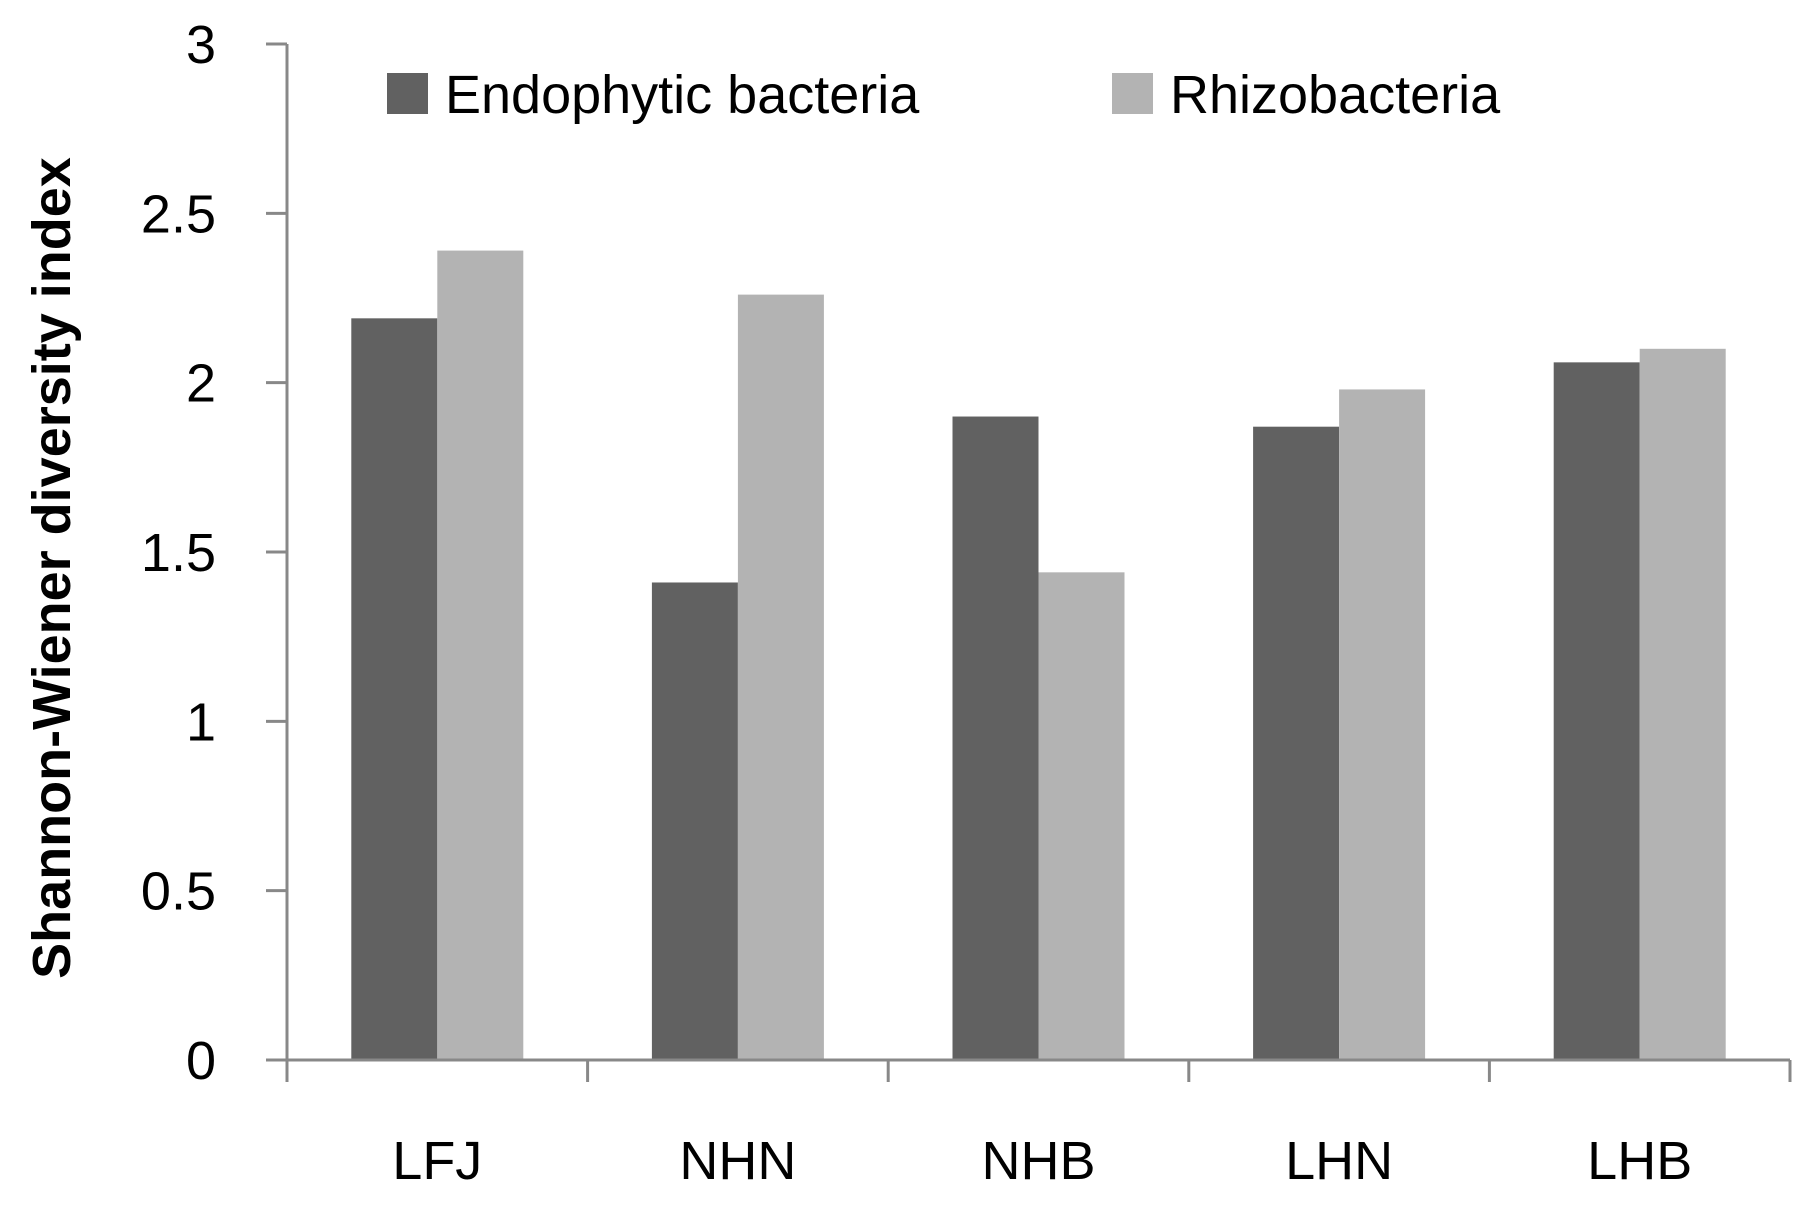 Image resolution: width=1804 pixels, height=1220 pixels. Describe the element at coordinates (1339, 1161) in the screenshot. I see `x-tick-label: LHN` at that location.